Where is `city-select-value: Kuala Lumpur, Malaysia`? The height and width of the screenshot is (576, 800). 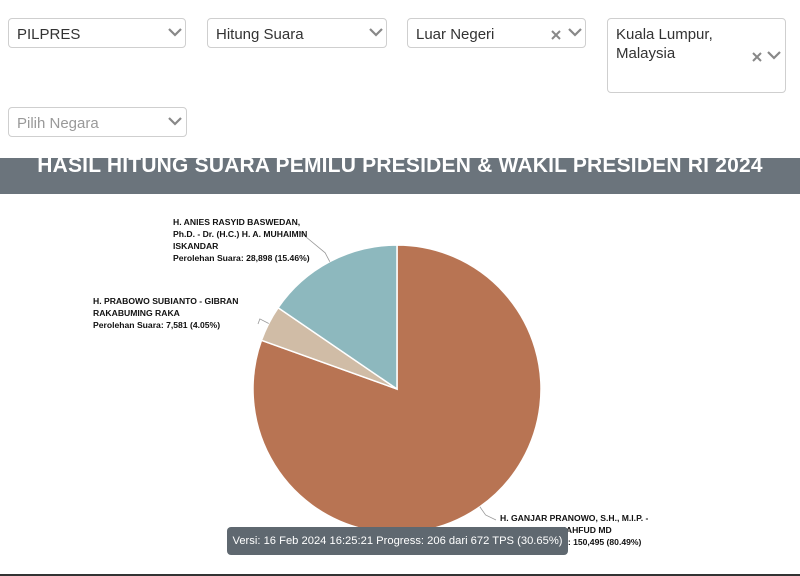 city-select-value: Kuala Lumpur, Malaysia is located at coordinates (680, 44).